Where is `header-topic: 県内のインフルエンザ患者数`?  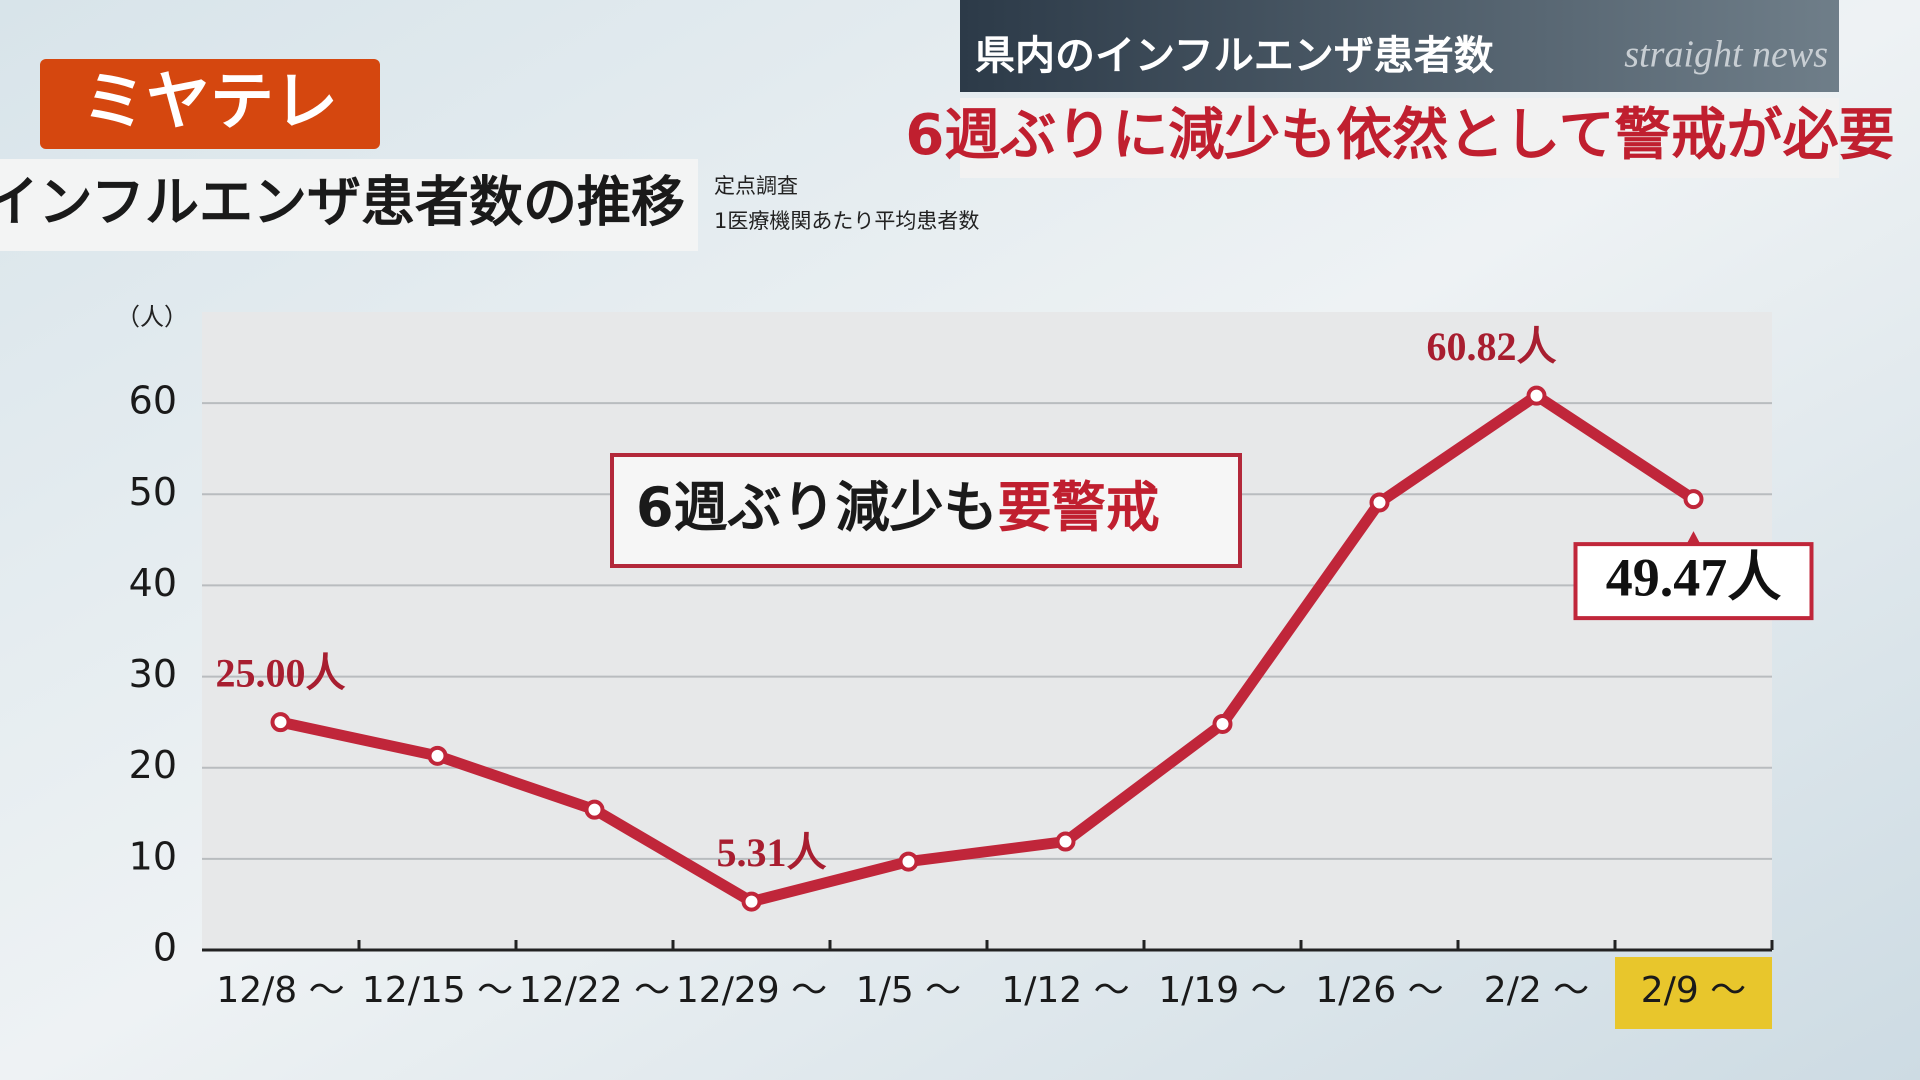 header-topic: 県内のインフルエンザ患者数 is located at coordinates (1234, 56).